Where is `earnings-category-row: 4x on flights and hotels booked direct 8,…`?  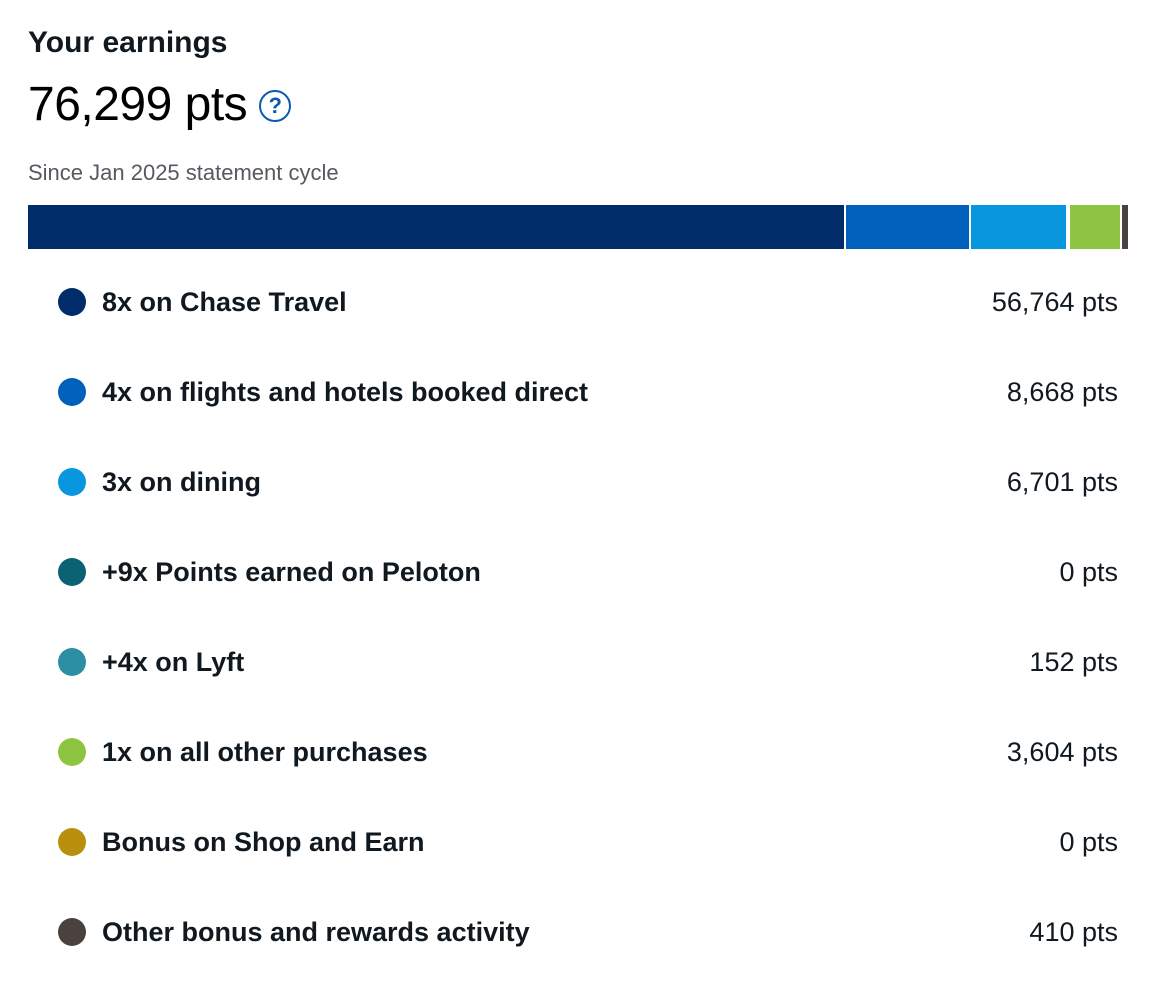 earnings-category-row: 4x on flights and hotels booked direct 8,… is located at coordinates (588, 392).